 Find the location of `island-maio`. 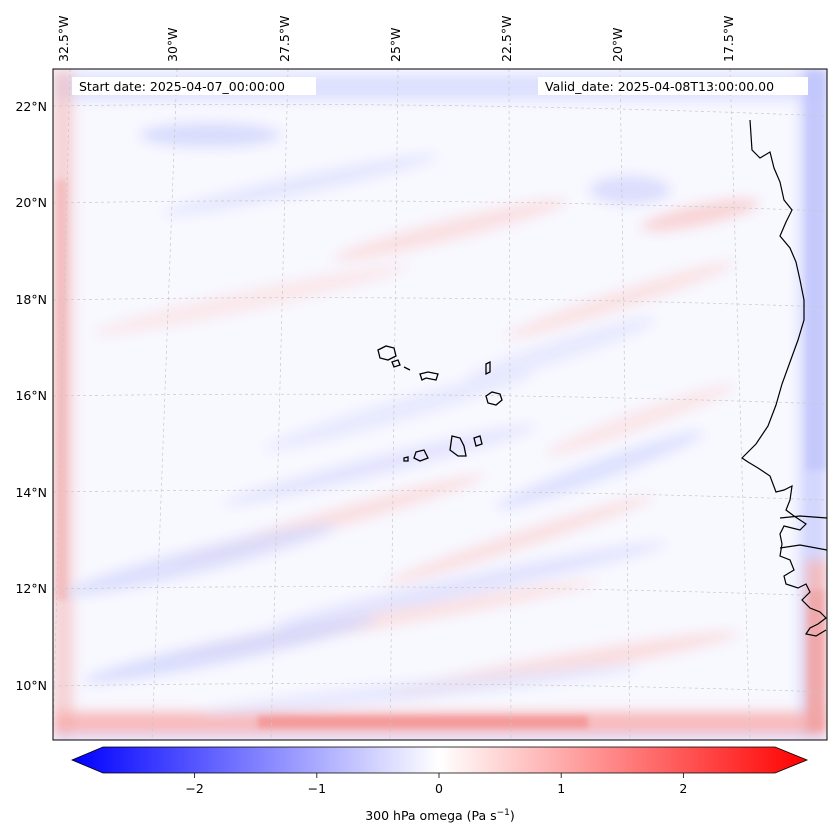

island-maio is located at coordinates (478, 441).